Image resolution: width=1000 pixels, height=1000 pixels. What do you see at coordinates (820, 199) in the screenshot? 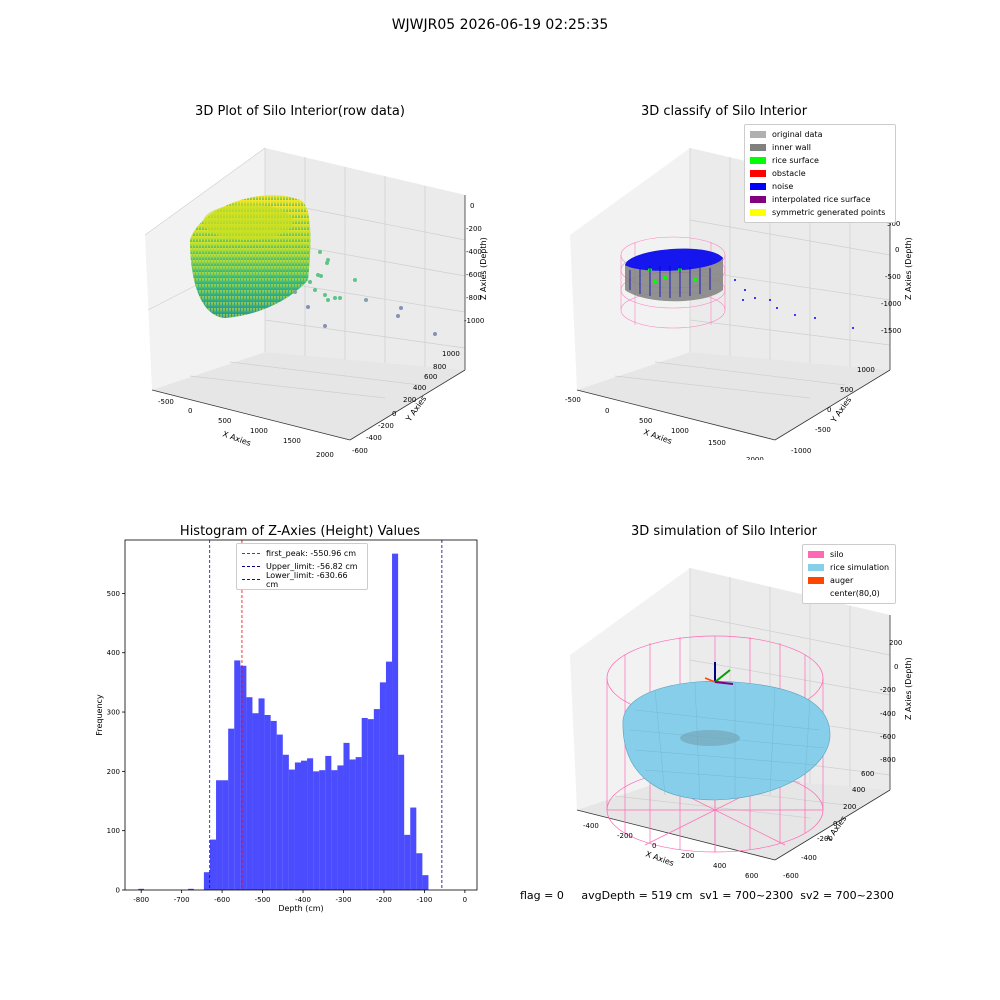
I see `legend-item-interpolated: interpolated rice surface` at bounding box center [820, 199].